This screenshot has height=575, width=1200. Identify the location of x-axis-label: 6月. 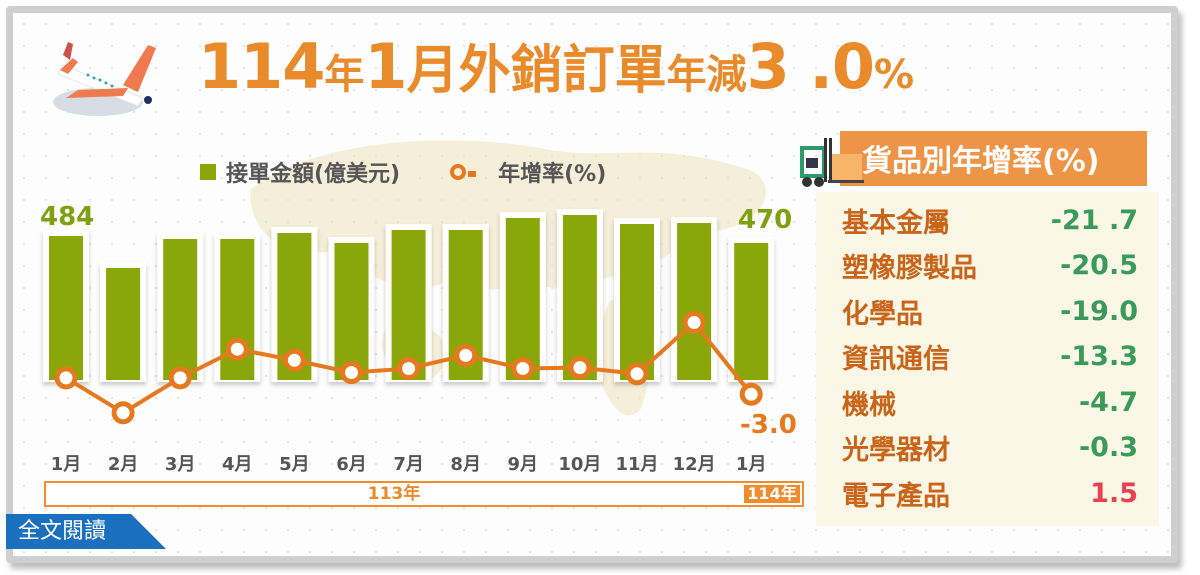
(351, 464).